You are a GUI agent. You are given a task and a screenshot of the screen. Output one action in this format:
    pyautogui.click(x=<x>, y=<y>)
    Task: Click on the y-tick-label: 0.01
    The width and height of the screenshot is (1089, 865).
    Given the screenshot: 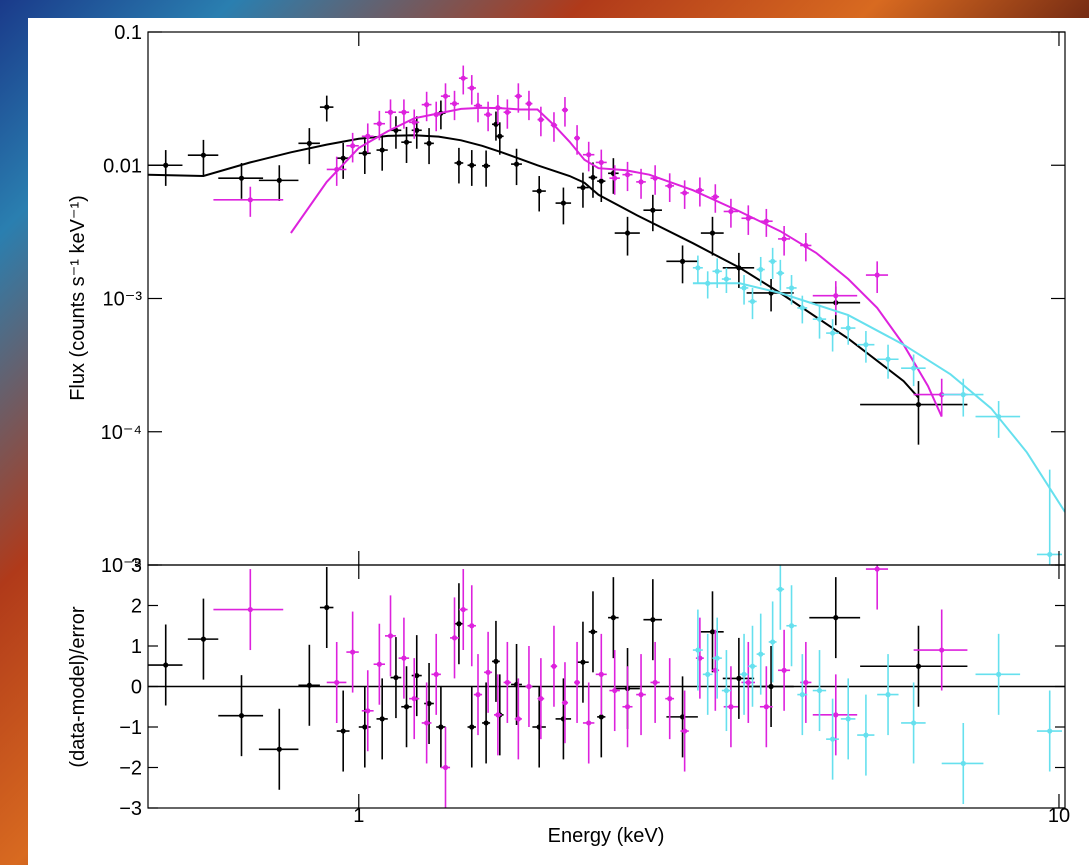 What is the action you would take?
    pyautogui.click(x=122, y=166)
    